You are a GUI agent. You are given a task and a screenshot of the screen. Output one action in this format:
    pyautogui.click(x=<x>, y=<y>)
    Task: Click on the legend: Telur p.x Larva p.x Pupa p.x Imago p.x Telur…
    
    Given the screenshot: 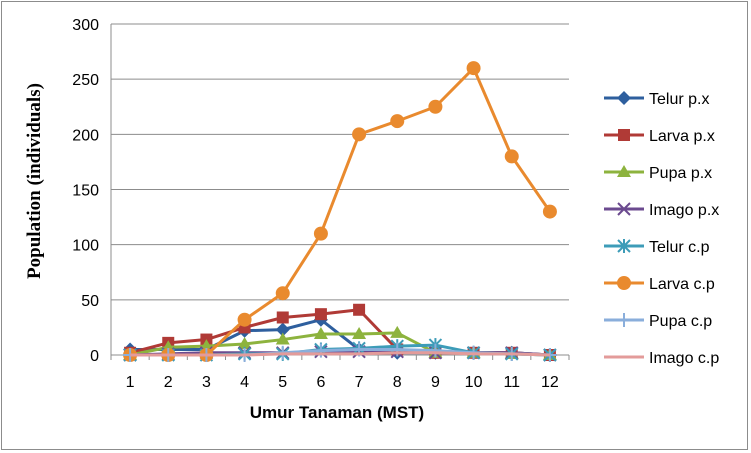 What is the action you would take?
    pyautogui.click(x=661, y=229)
    